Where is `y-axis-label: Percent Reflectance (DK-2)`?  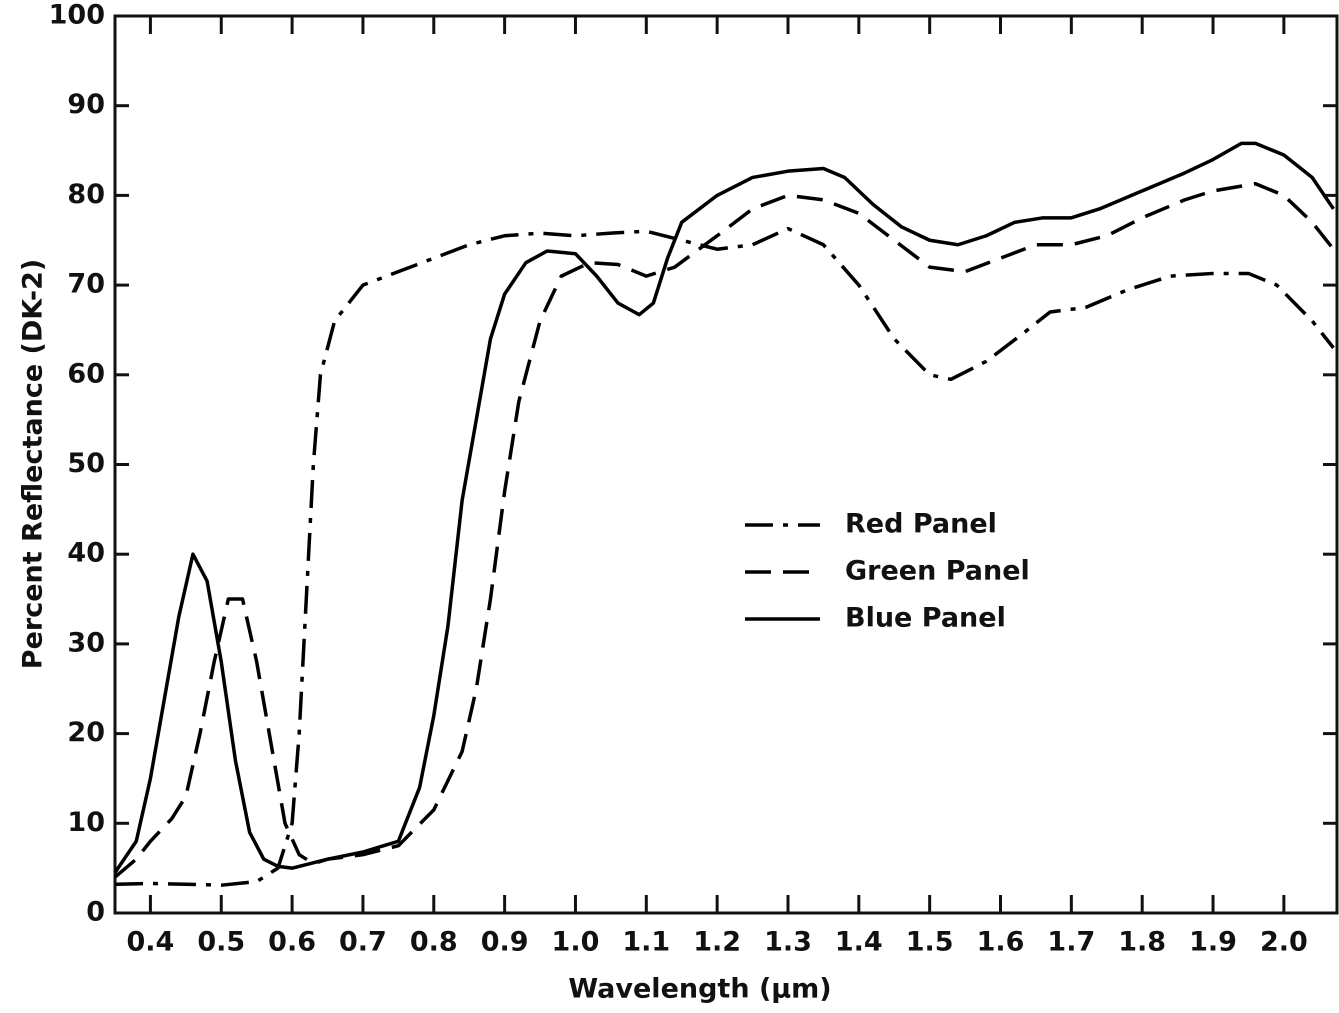 y-axis-label: Percent Reflectance (DK-2) is located at coordinates (33, 464).